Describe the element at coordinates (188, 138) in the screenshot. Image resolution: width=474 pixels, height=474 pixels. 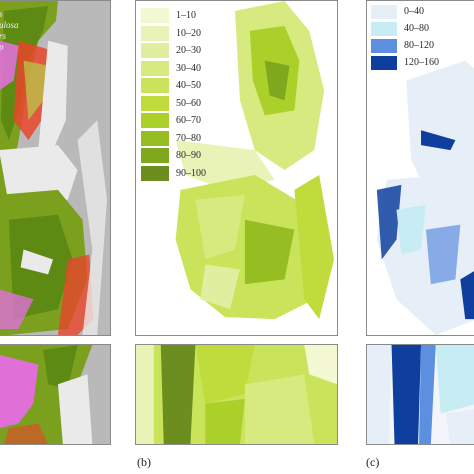
I see `legend-b-label: 70–80` at that location.